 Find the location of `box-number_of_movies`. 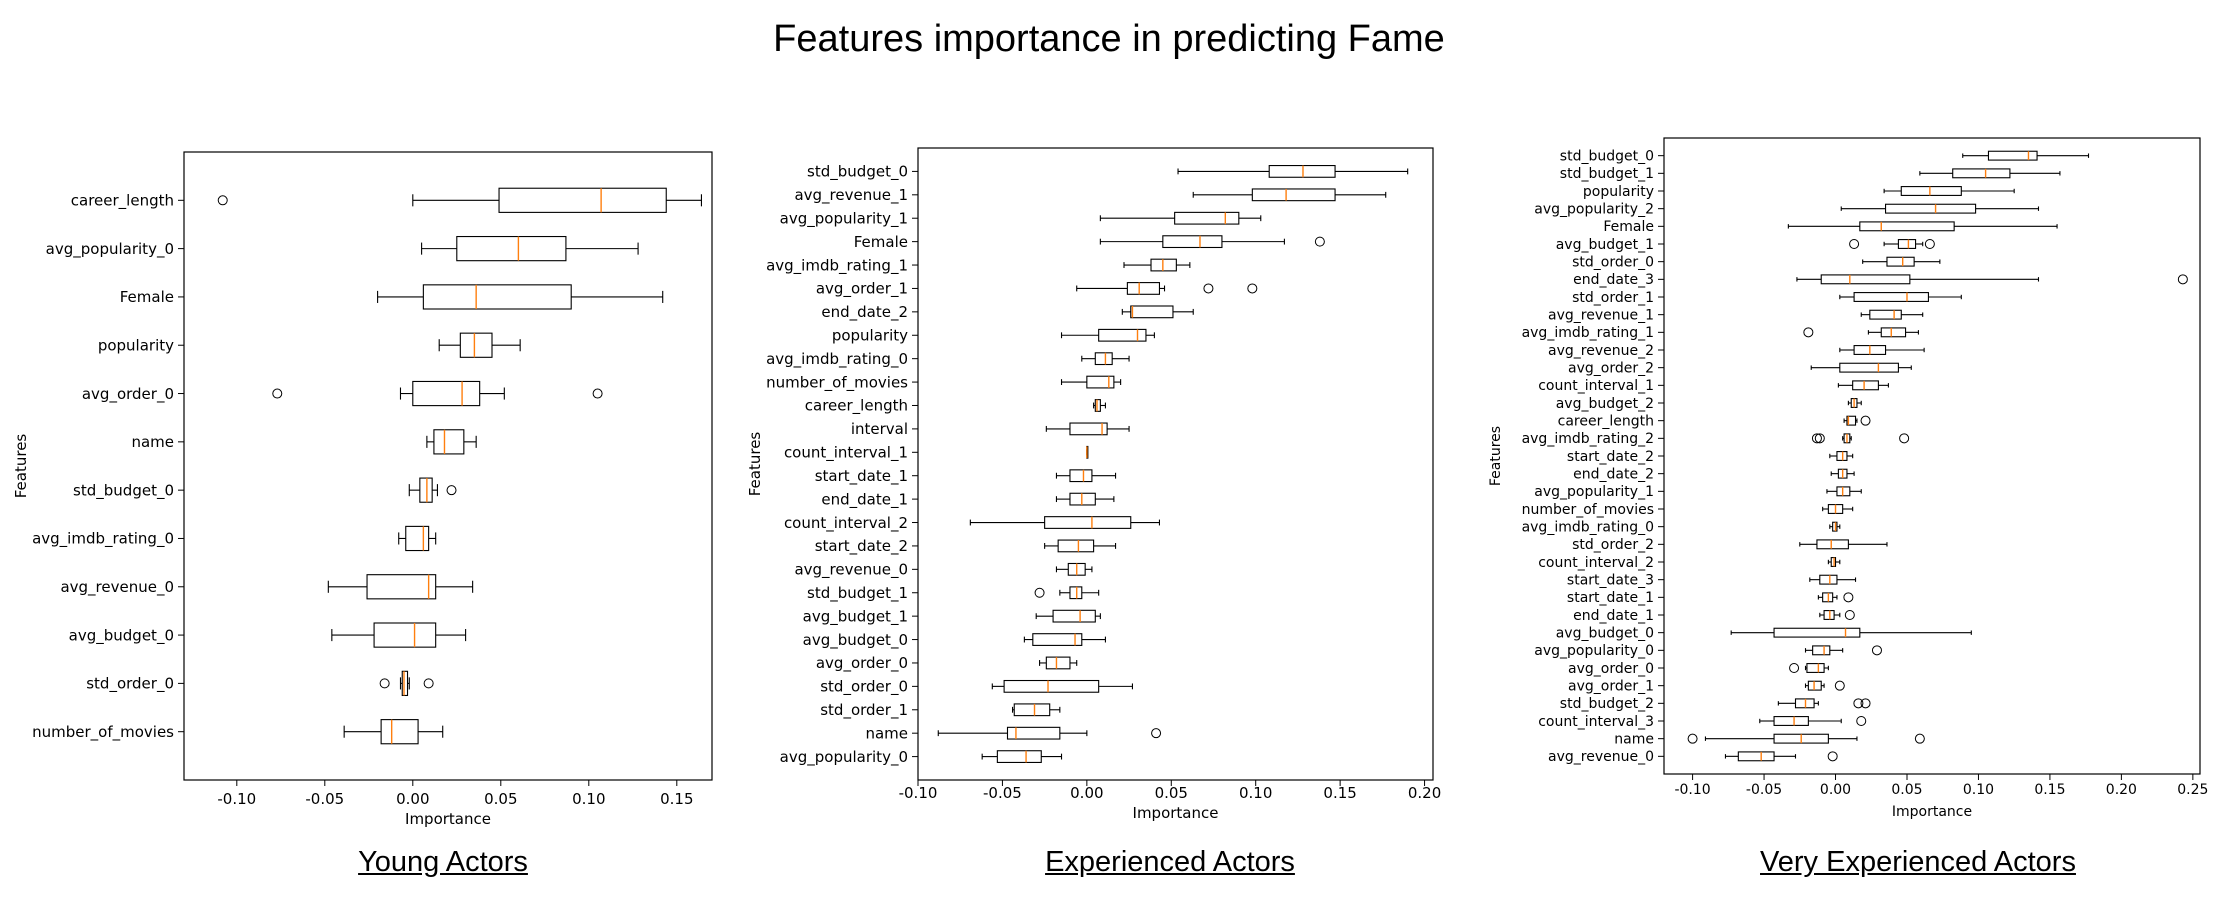

box-number_of_movies is located at coordinates (1091, 382).